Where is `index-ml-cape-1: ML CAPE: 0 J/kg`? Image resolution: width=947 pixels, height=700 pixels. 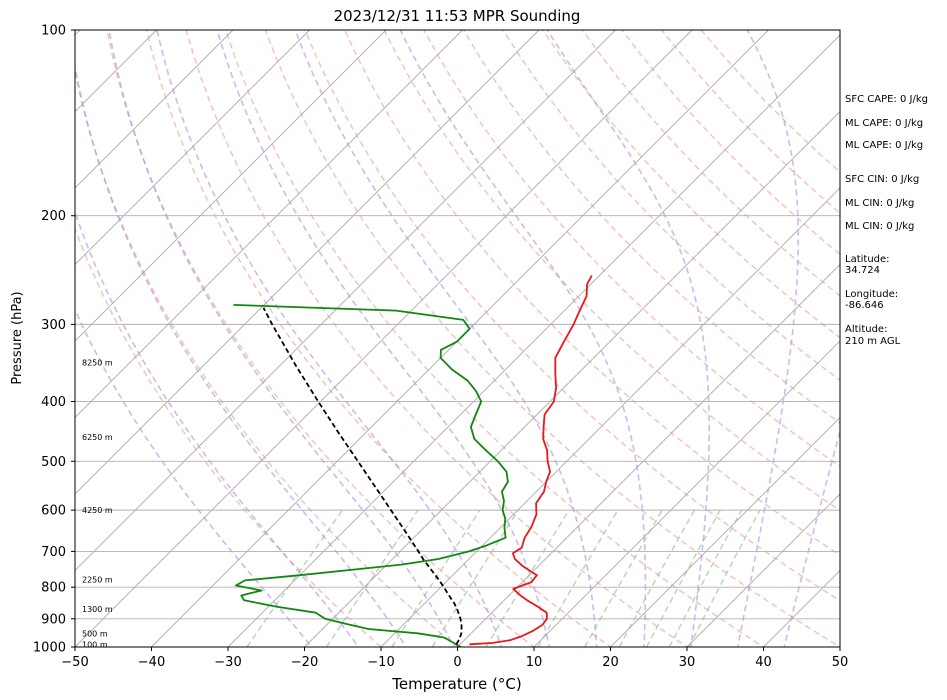 index-ml-cape-1: ML CAPE: 0 J/kg is located at coordinates (884, 123).